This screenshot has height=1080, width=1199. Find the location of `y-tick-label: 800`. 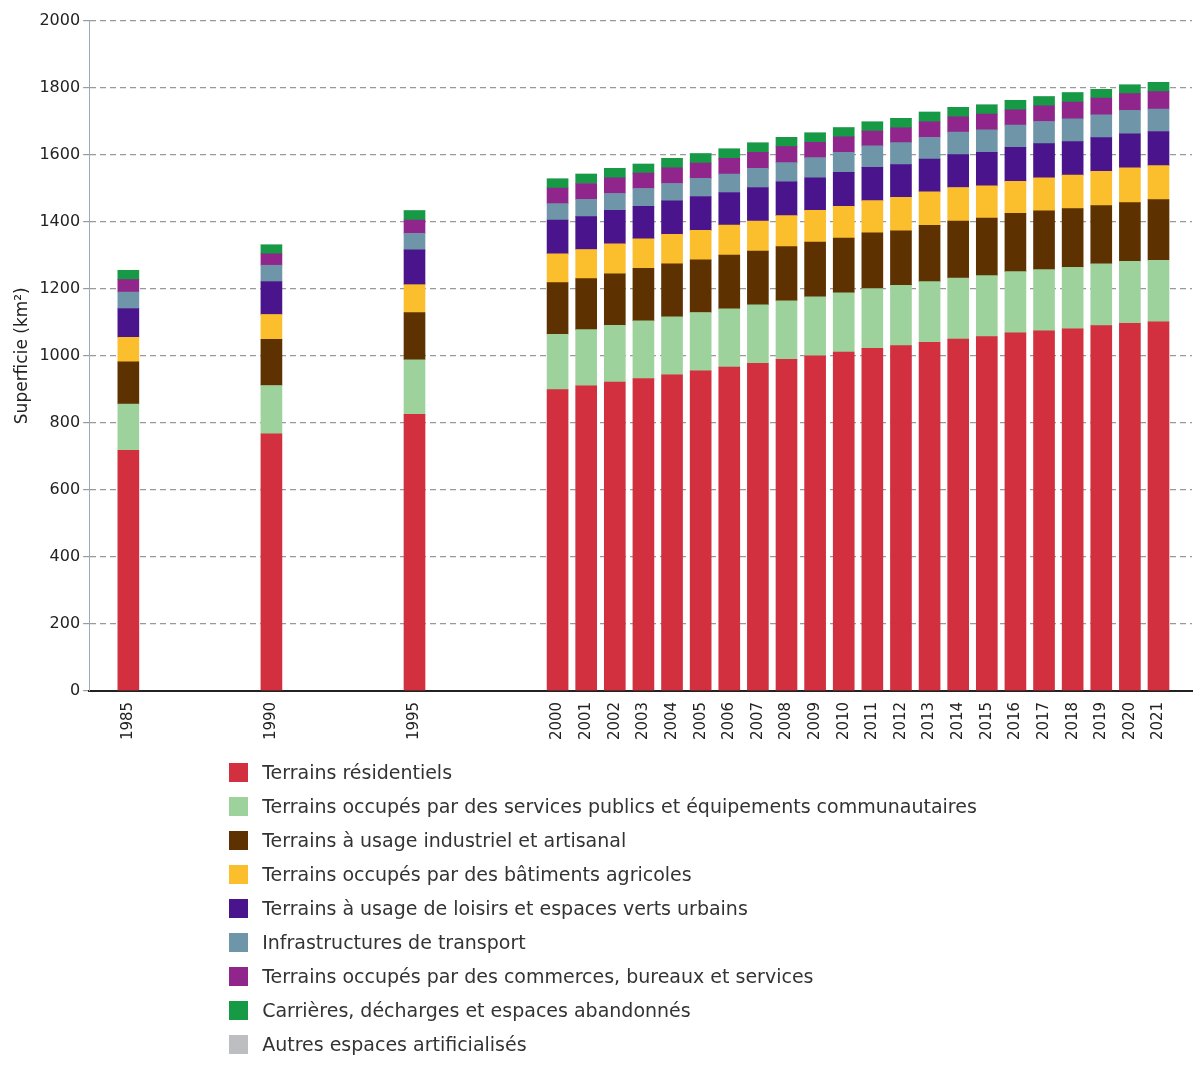

y-tick-label: 800 is located at coordinates (65, 421).